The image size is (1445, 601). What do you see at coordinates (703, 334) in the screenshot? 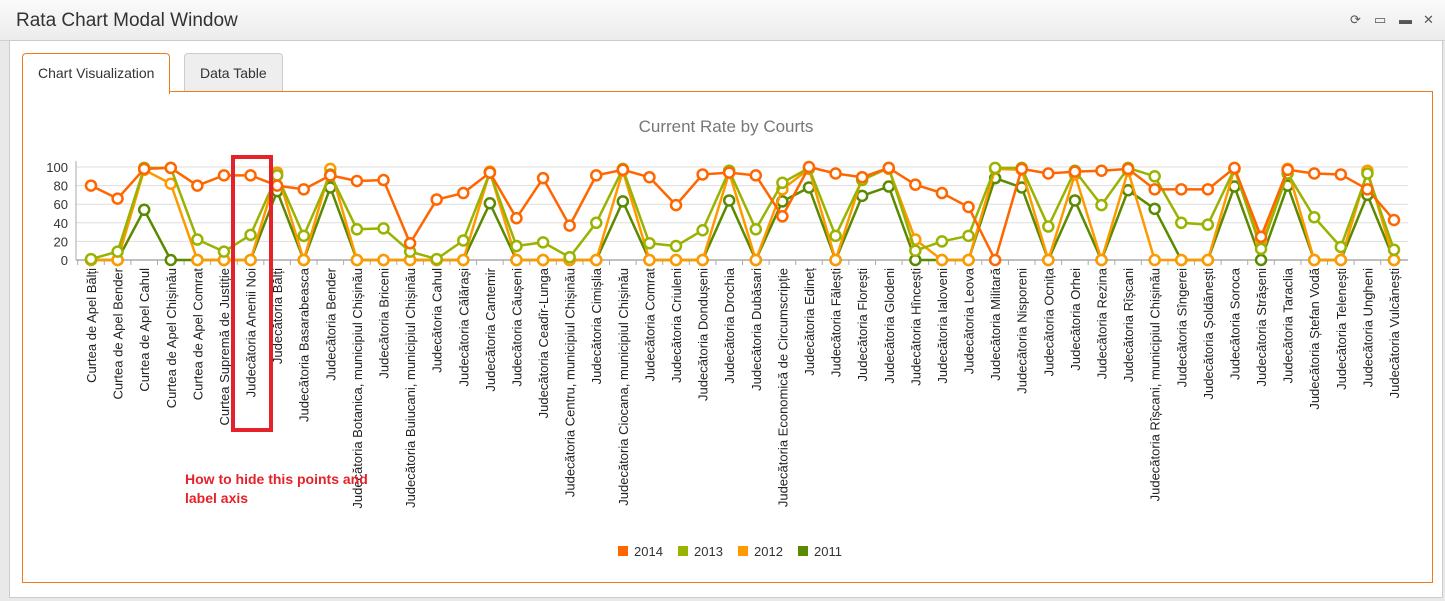
I see `x-tick-label: Judecătoria Dondușeni` at bounding box center [703, 334].